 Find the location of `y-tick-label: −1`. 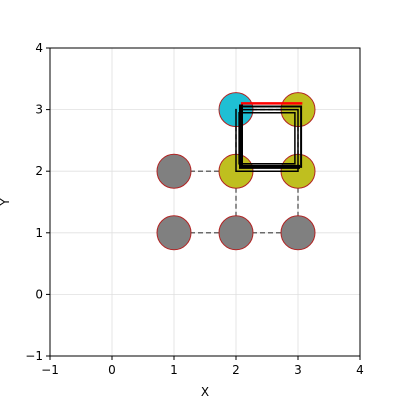

y-tick-label: −1 is located at coordinates (34, 356).